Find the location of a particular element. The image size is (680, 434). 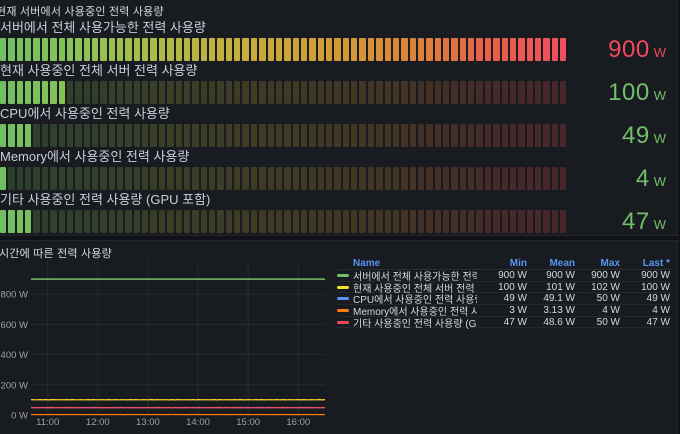

gauge-value-number: 100 is located at coordinates (629, 92).